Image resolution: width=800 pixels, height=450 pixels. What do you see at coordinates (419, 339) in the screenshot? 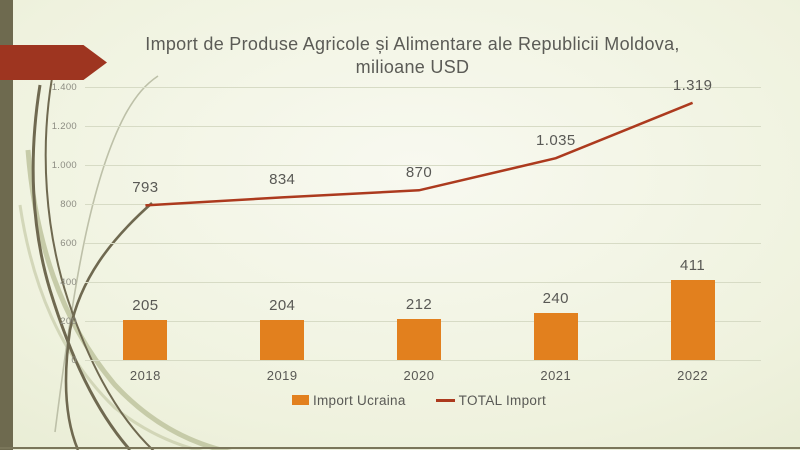
I see `bar-2020` at bounding box center [419, 339].